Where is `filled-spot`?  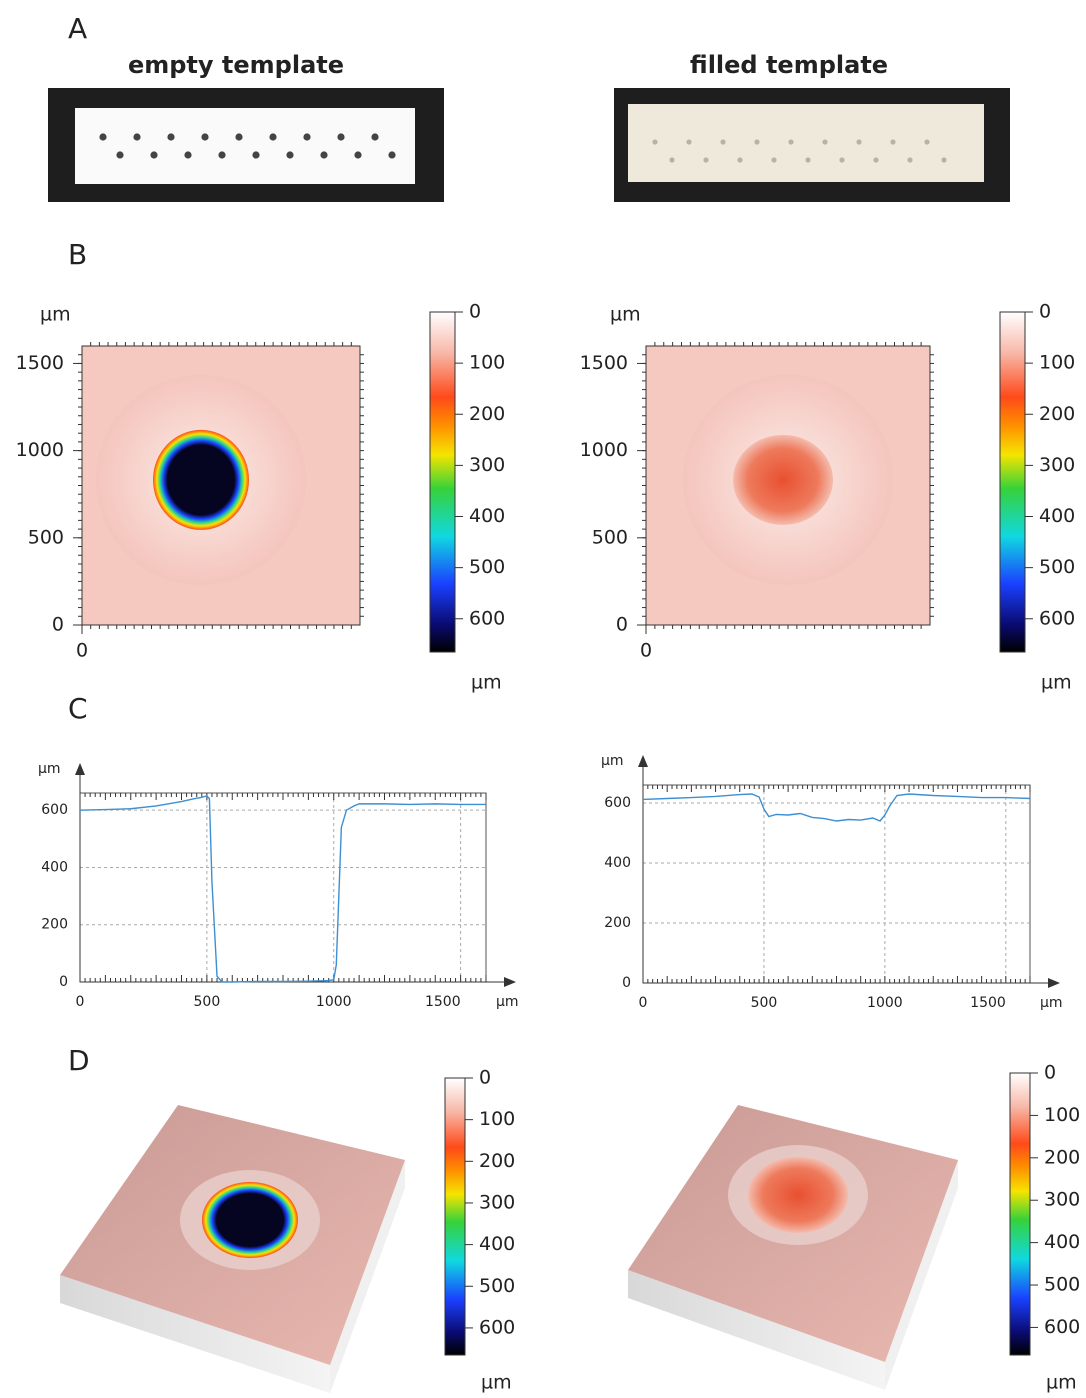 filled-spot is located at coordinates (783, 479).